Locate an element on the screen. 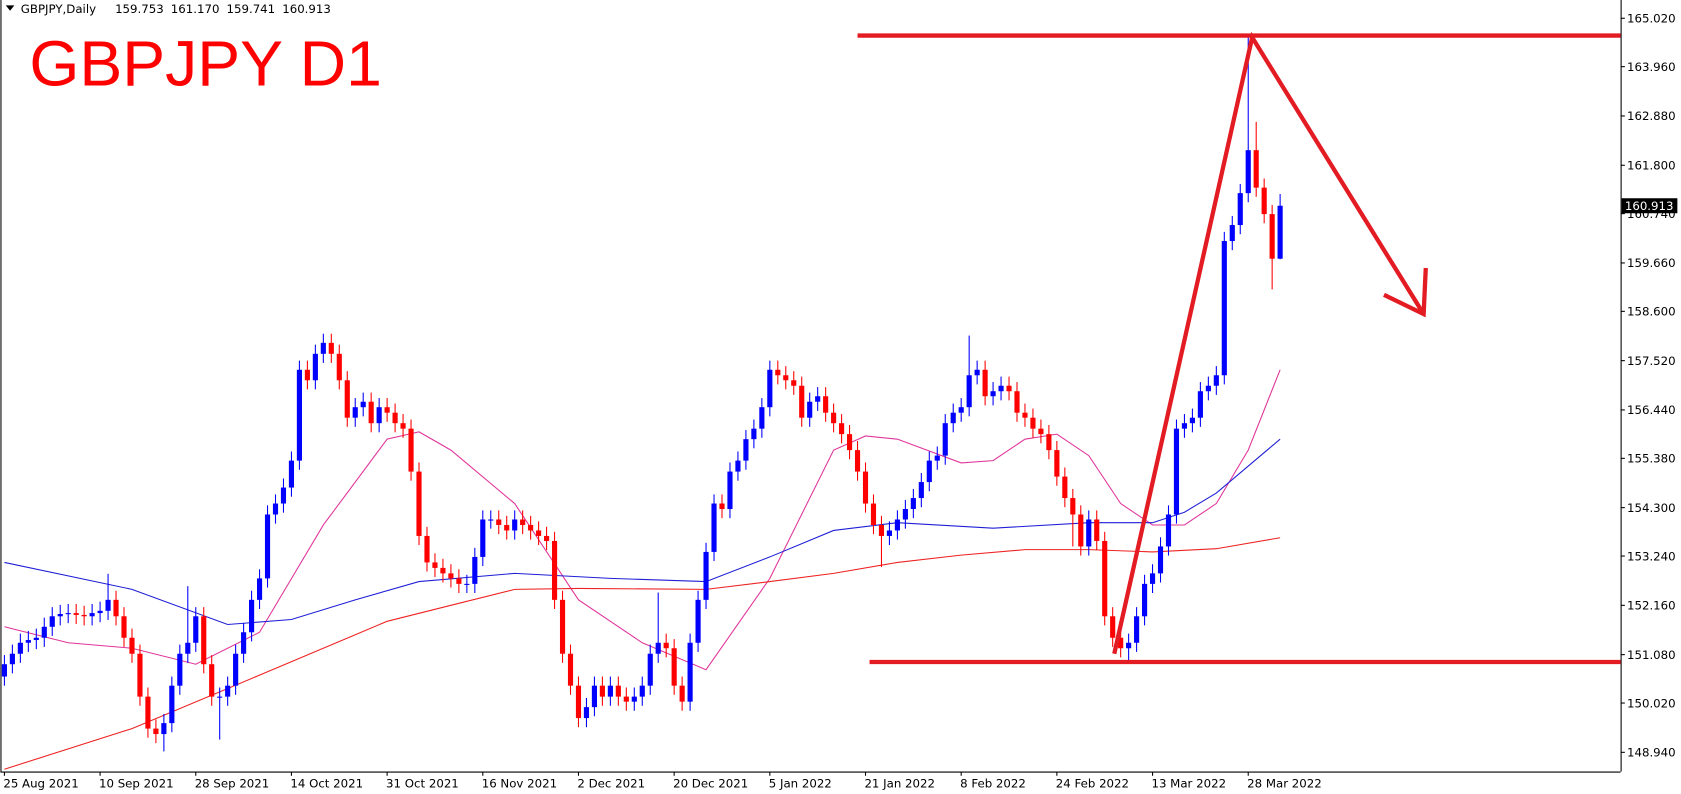 This screenshot has height=794, width=1681. y-tick-label: 153.240 is located at coordinates (1651, 556).